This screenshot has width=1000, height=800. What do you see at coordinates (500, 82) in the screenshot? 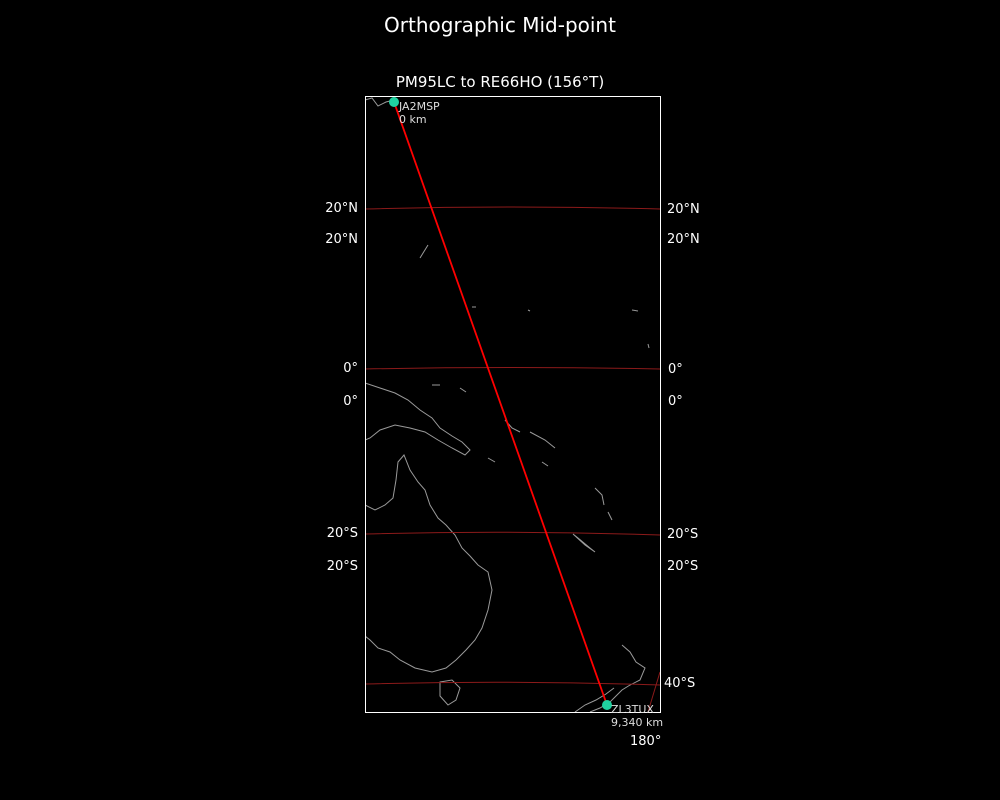
I see `map-subtitle: PM95LC to RE66HO (156°T)` at bounding box center [500, 82].